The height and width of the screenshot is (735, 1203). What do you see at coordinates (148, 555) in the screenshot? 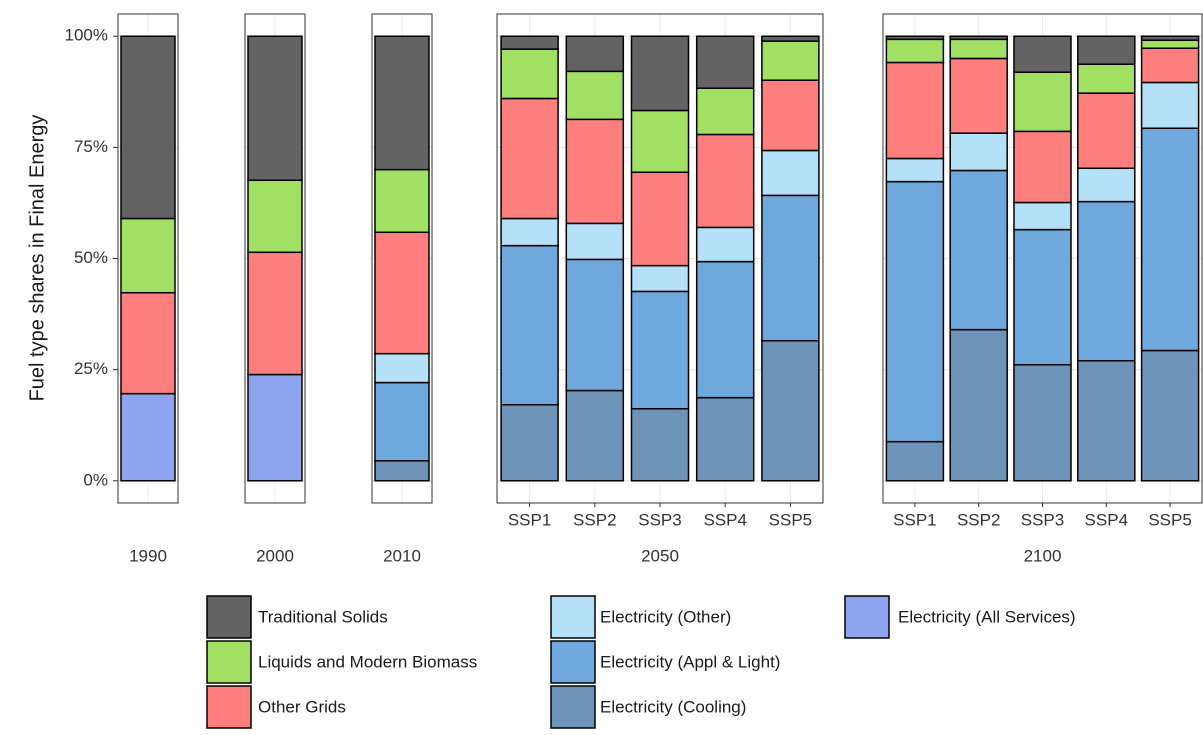
I see `panel-title: 1990` at bounding box center [148, 555].